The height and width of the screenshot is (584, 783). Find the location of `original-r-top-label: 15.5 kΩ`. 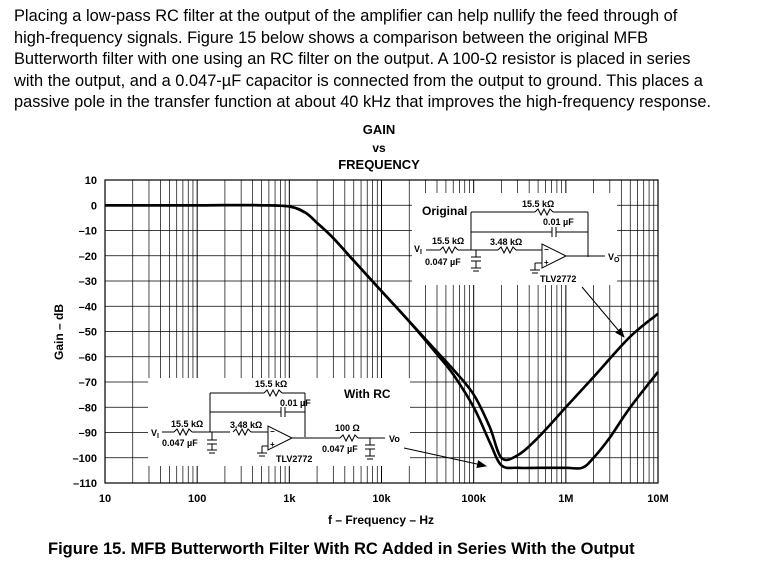

original-r-top-label: 15.5 kΩ is located at coordinates (538, 204).